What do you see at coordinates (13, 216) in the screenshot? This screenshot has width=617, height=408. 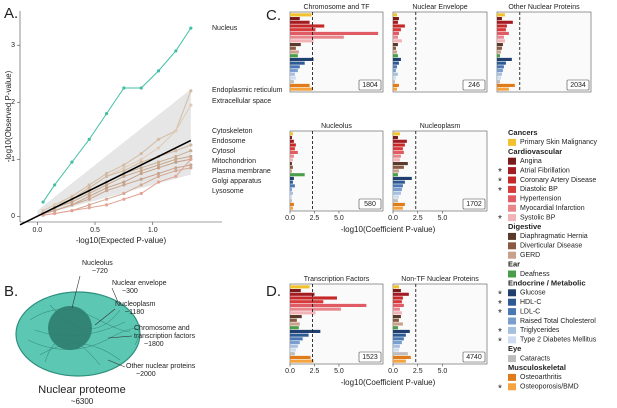 I see `y-tick-label: 0` at bounding box center [13, 216].